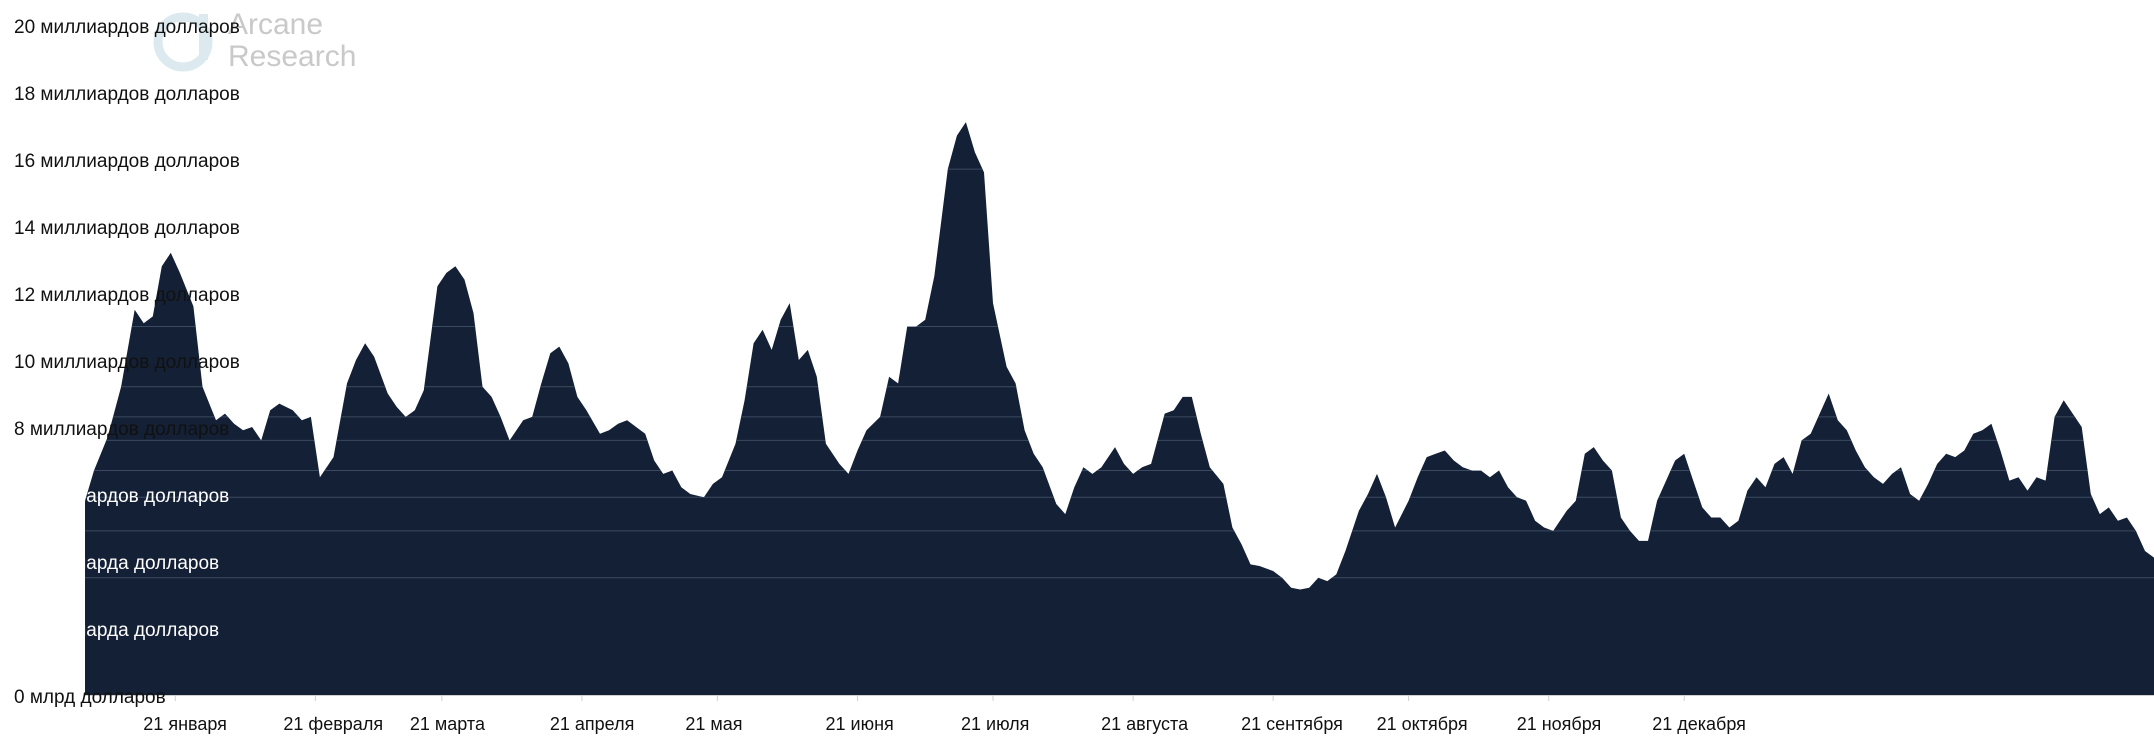 This screenshot has width=2154, height=736. I want to click on x-tick-label: 21 сентября, so click(1292, 724).